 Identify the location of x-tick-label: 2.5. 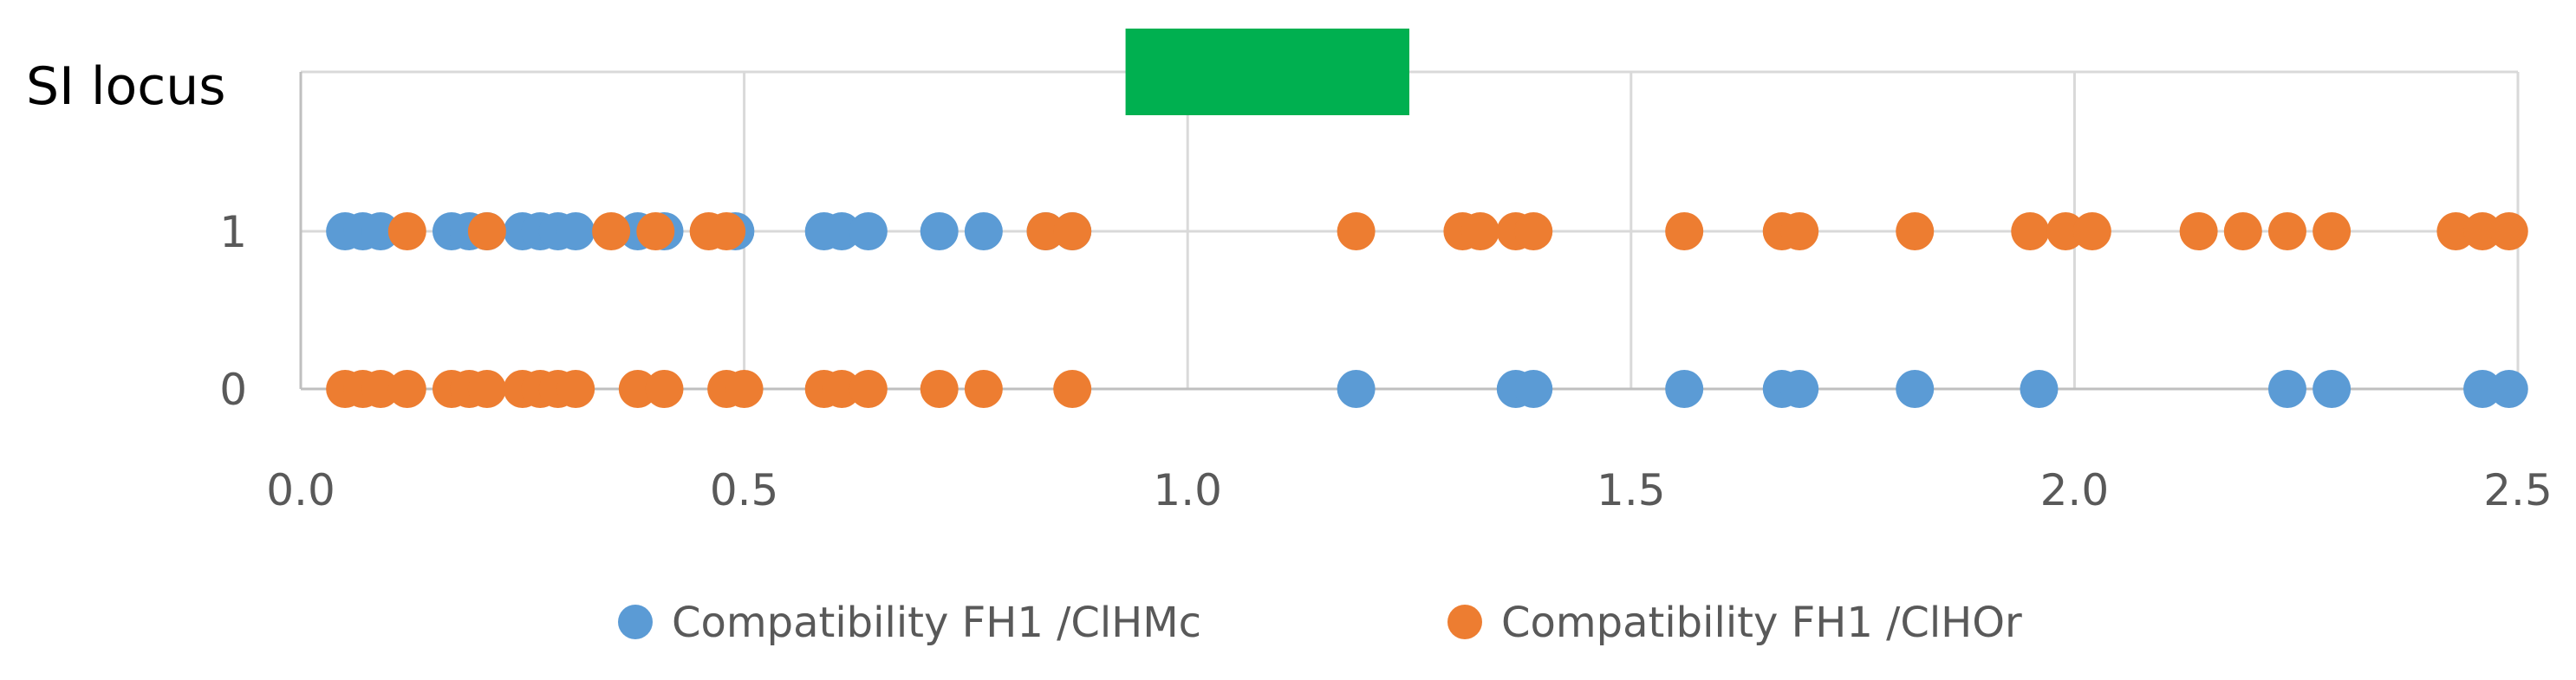
(2518, 490).